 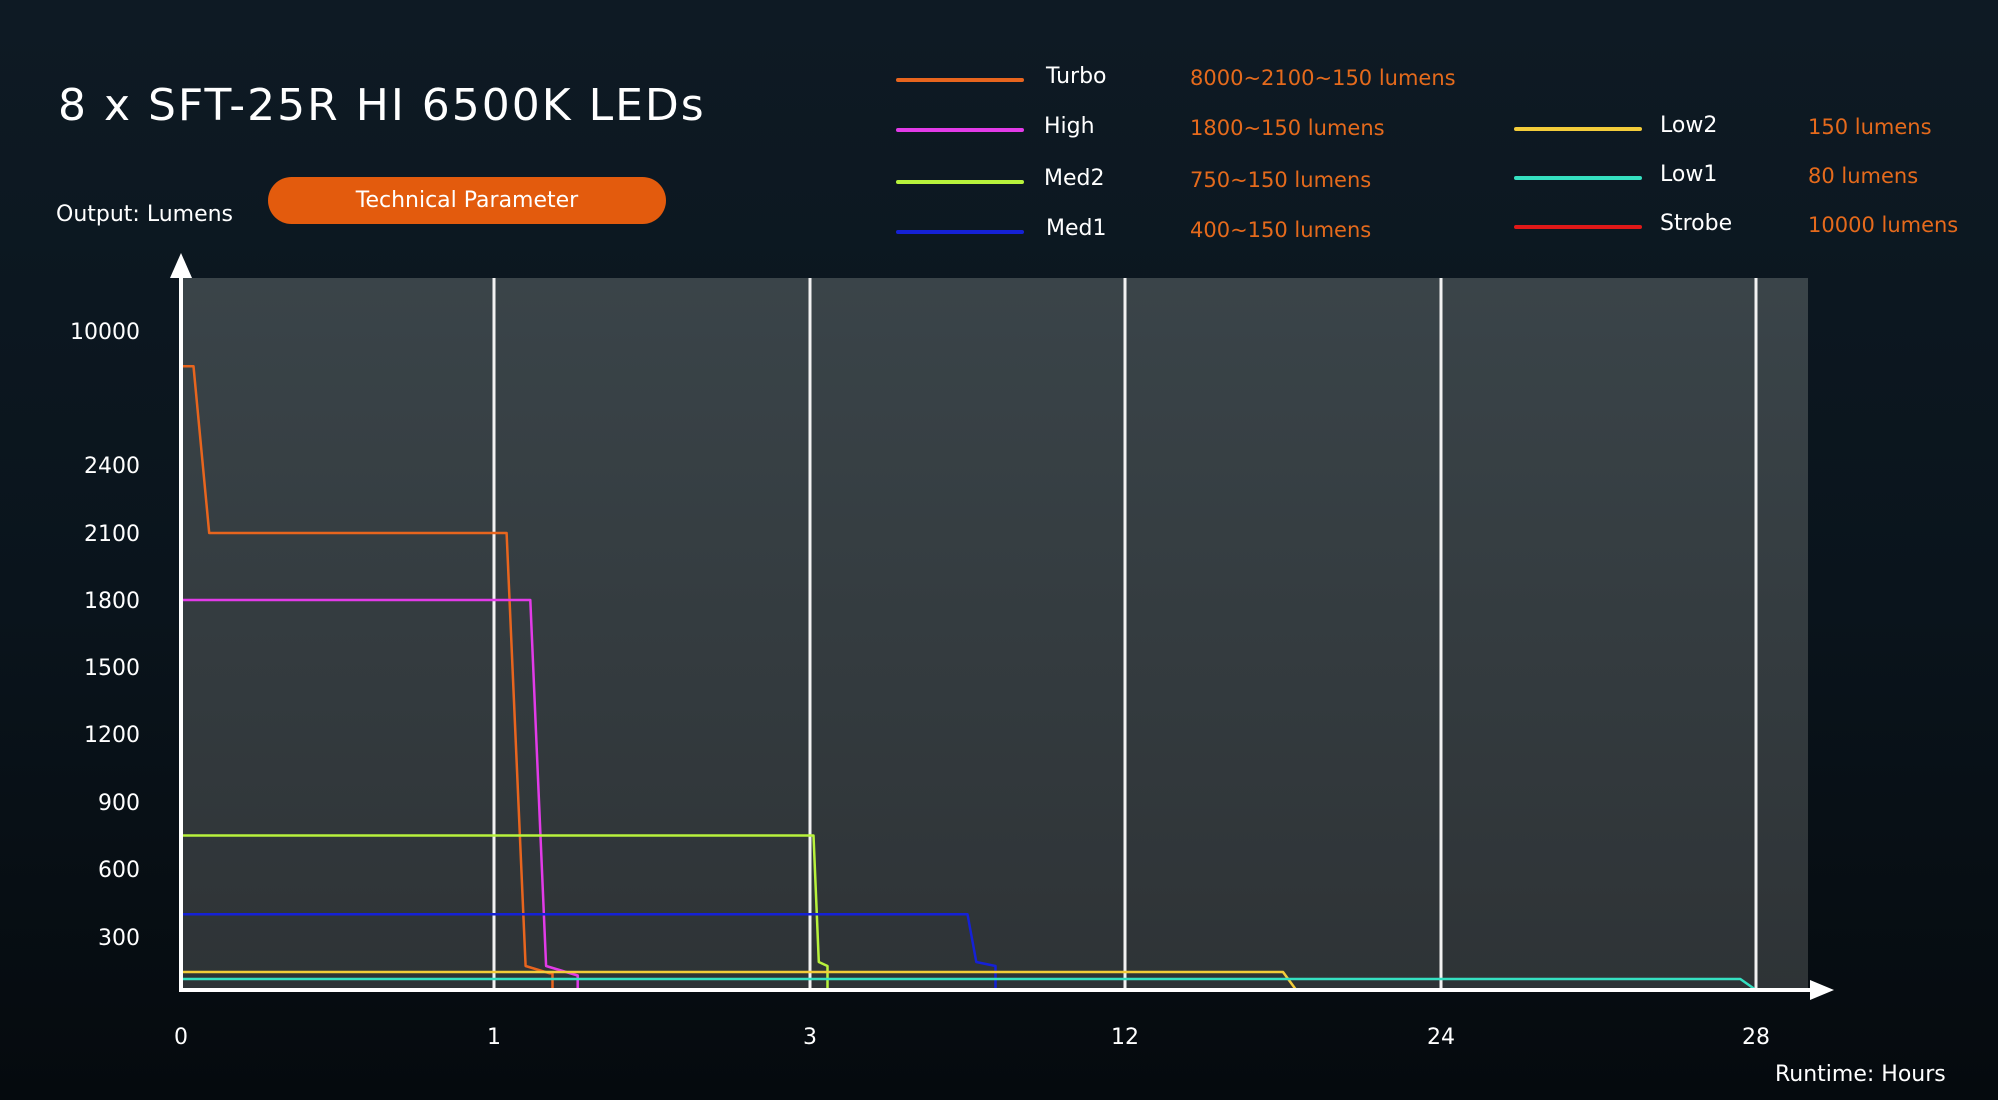 What do you see at coordinates (1696, 223) in the screenshot?
I see `legend-label: Strobe` at bounding box center [1696, 223].